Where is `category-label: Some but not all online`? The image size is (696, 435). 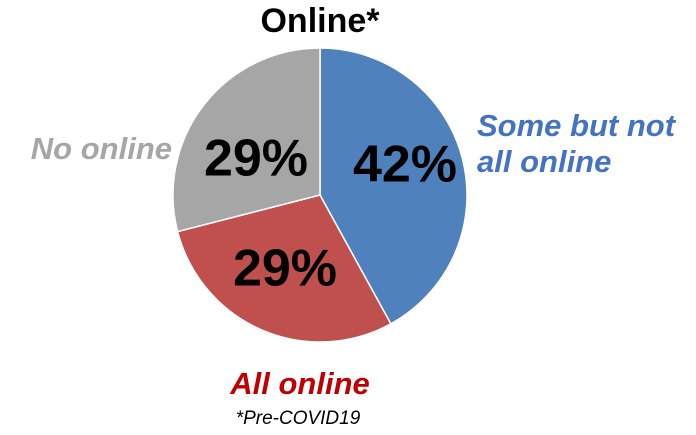 category-label: Some but not all online is located at coordinates (576, 143).